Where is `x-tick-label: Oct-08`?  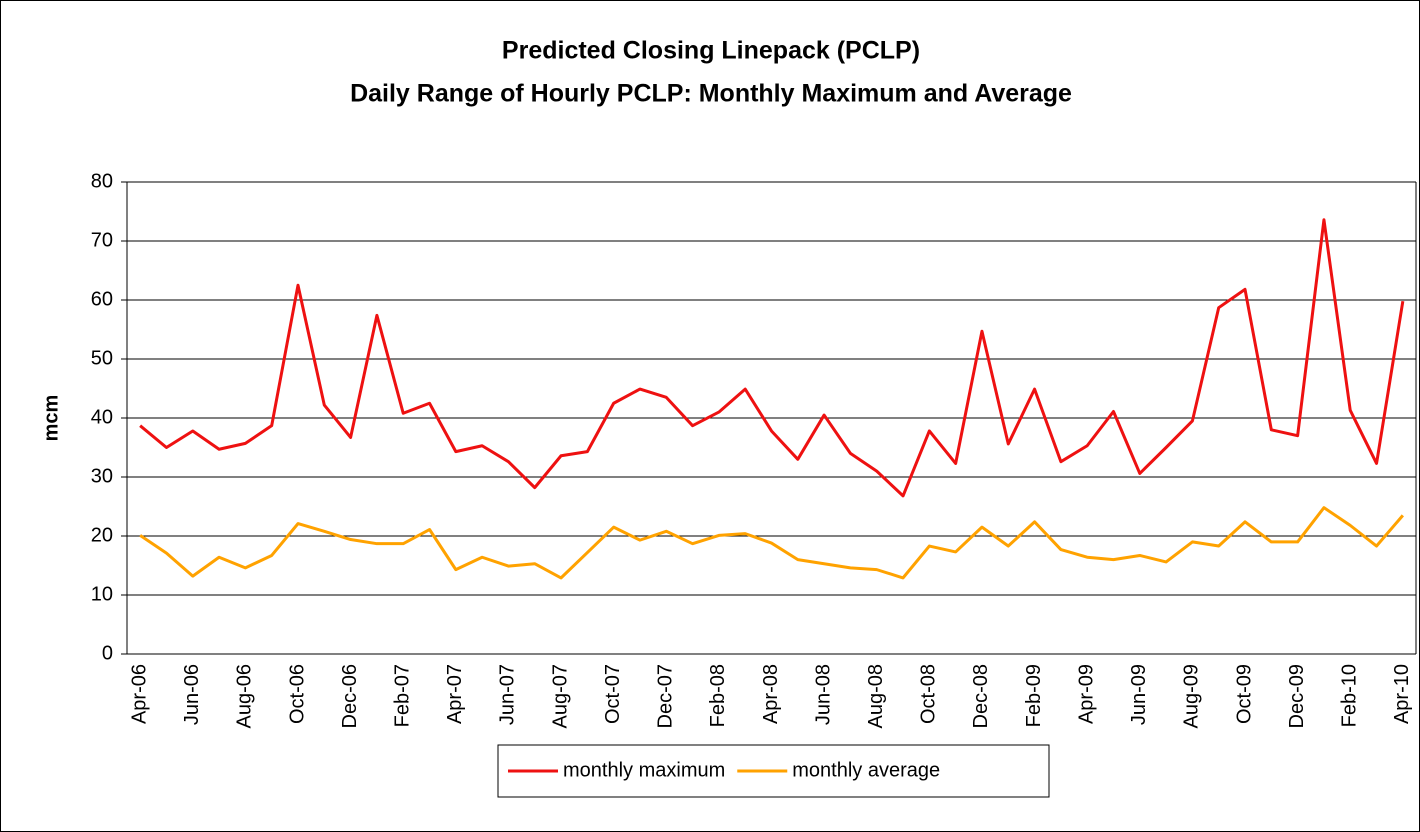
x-tick-label: Oct-08 is located at coordinates (929, 694).